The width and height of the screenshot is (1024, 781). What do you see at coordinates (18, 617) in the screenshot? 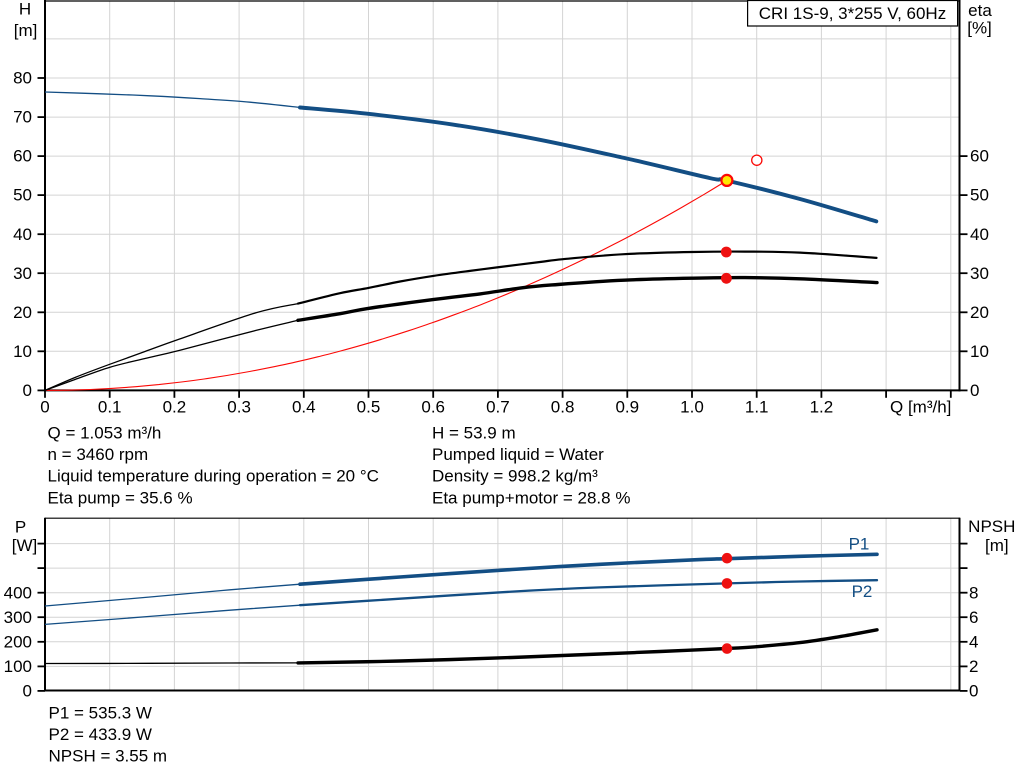
I see `svg-text: 300` at bounding box center [18, 617].